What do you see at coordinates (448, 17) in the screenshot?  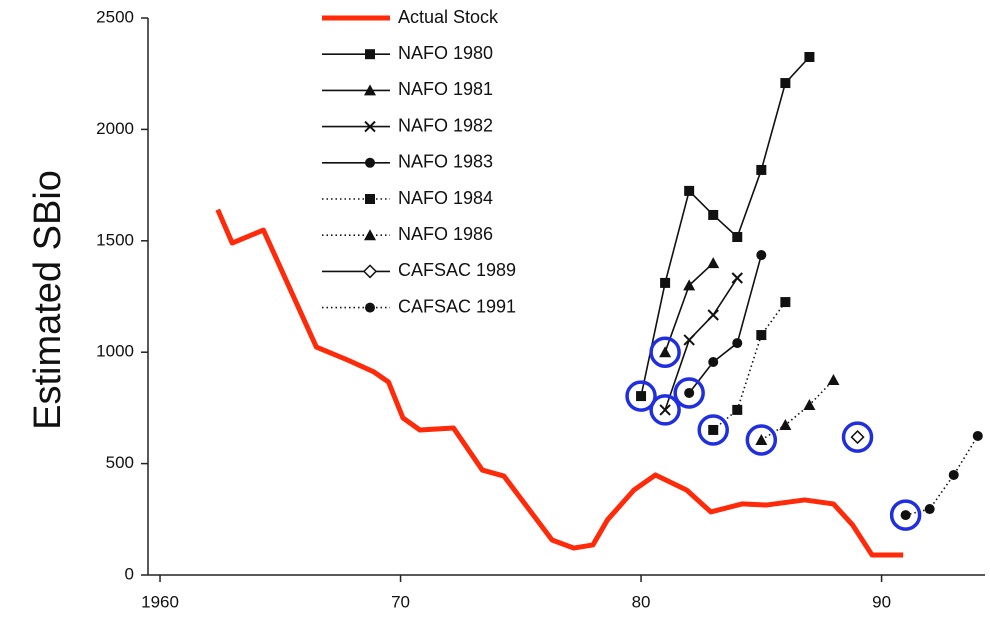 I see `legend-label: Actual Stock` at bounding box center [448, 17].